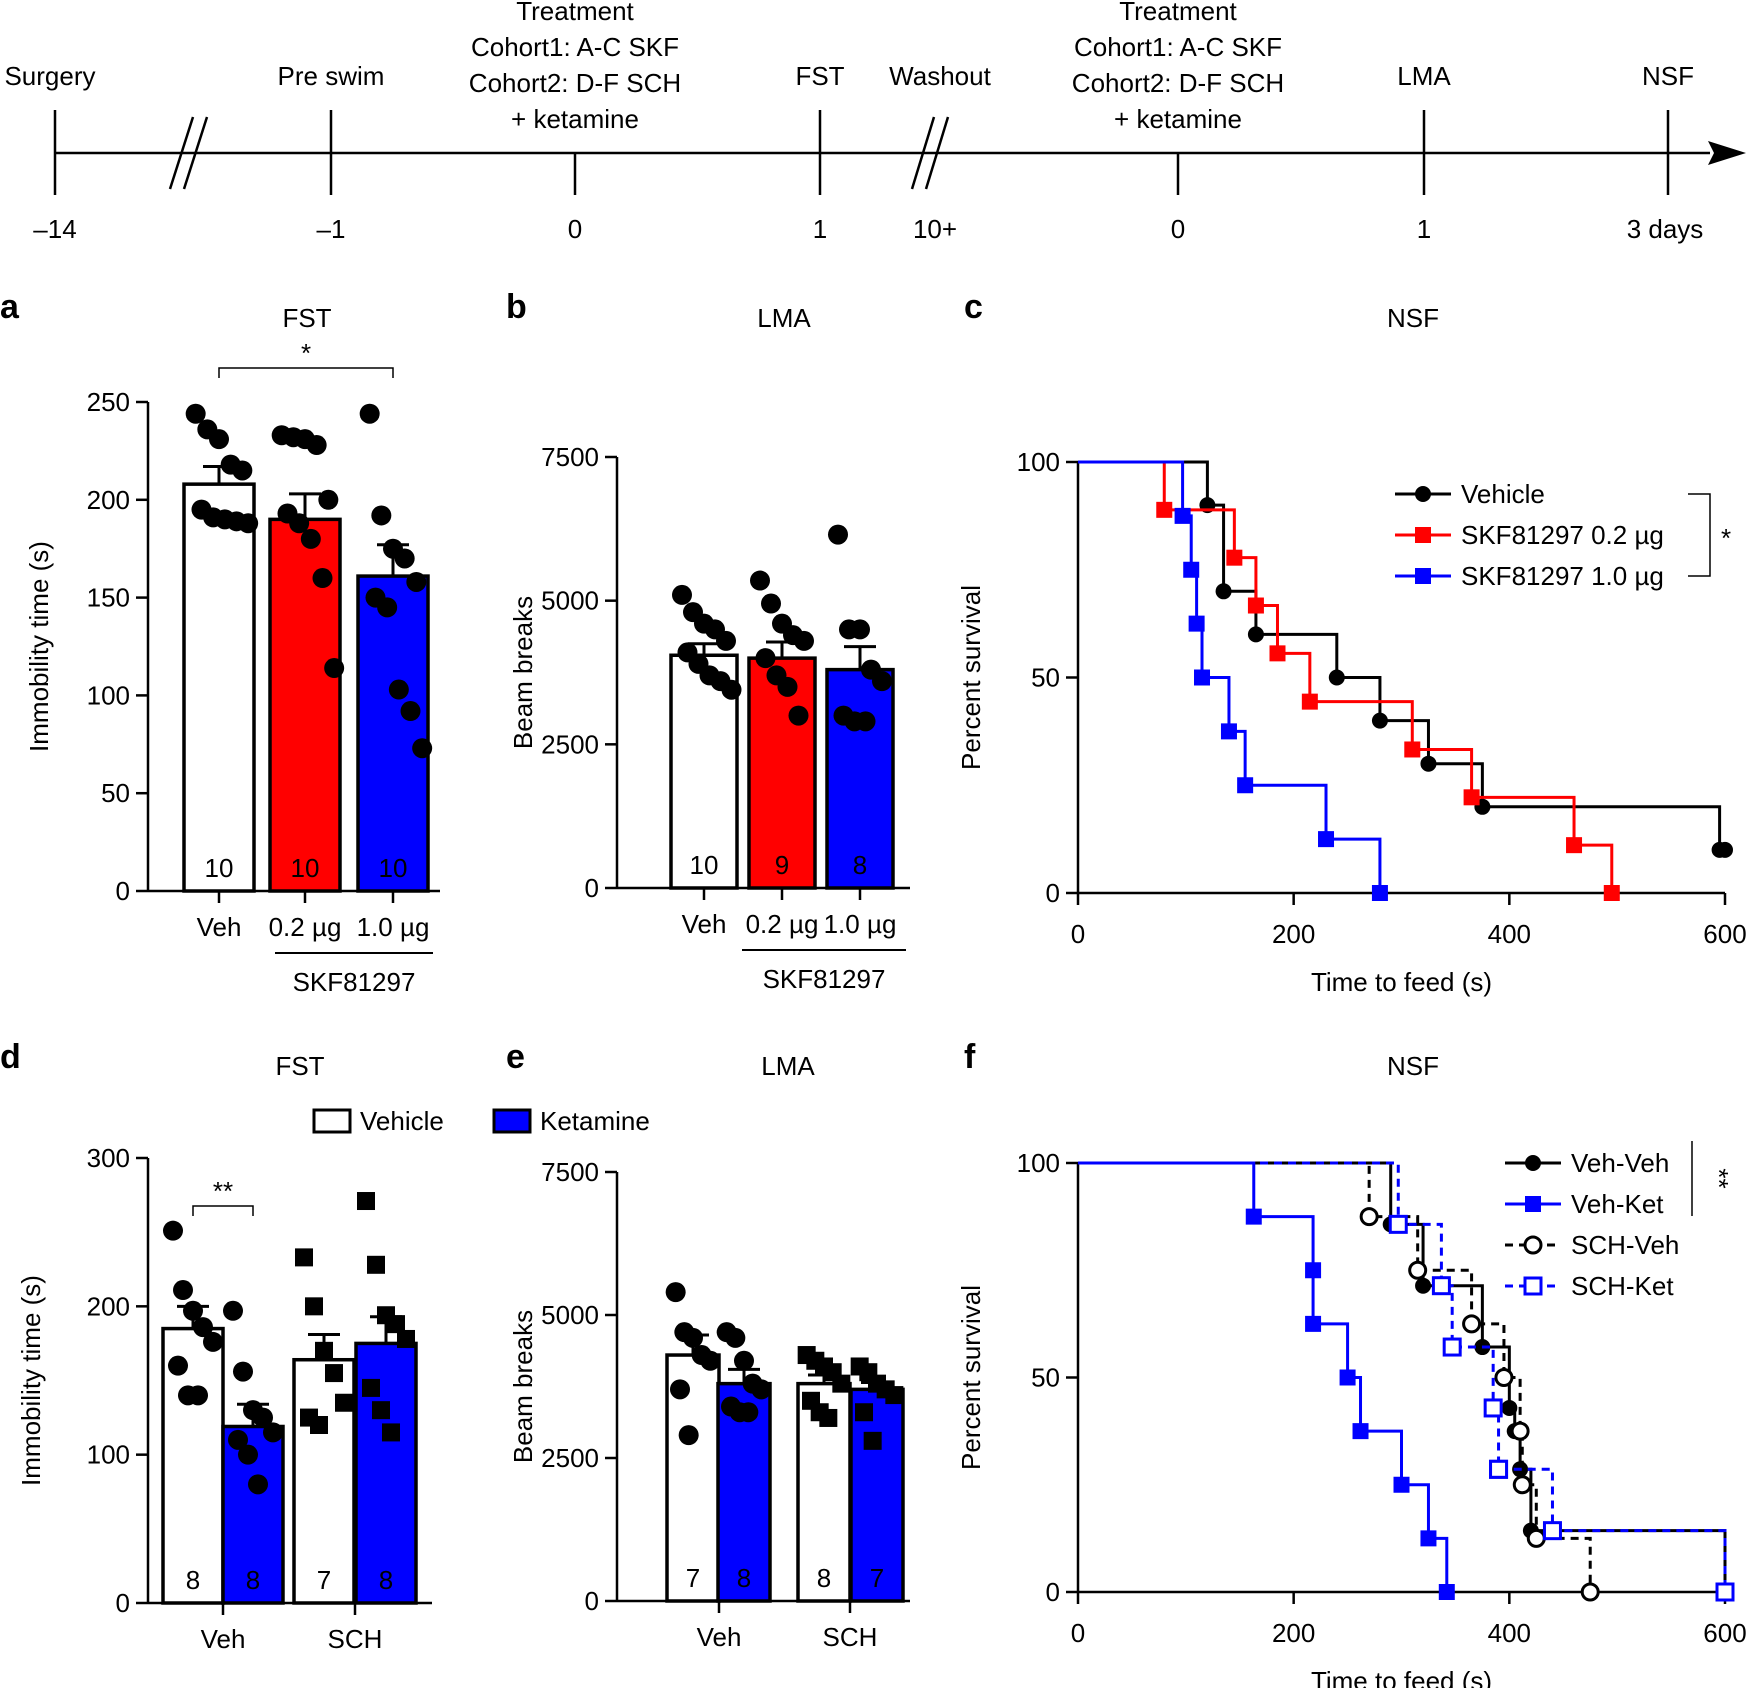 The image size is (1750, 1688). Describe the element at coordinates (1078, 934) in the screenshot. I see `x-tick-label: 0` at that location.